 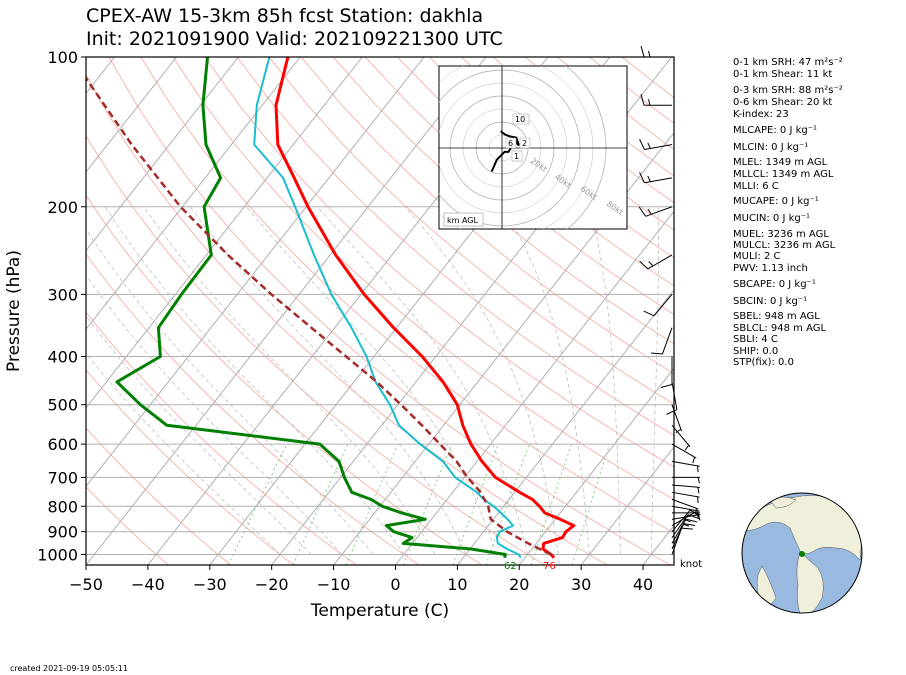 I want to click on index-line: SBCIN: 0 J kg⁻¹, so click(x=770, y=301).